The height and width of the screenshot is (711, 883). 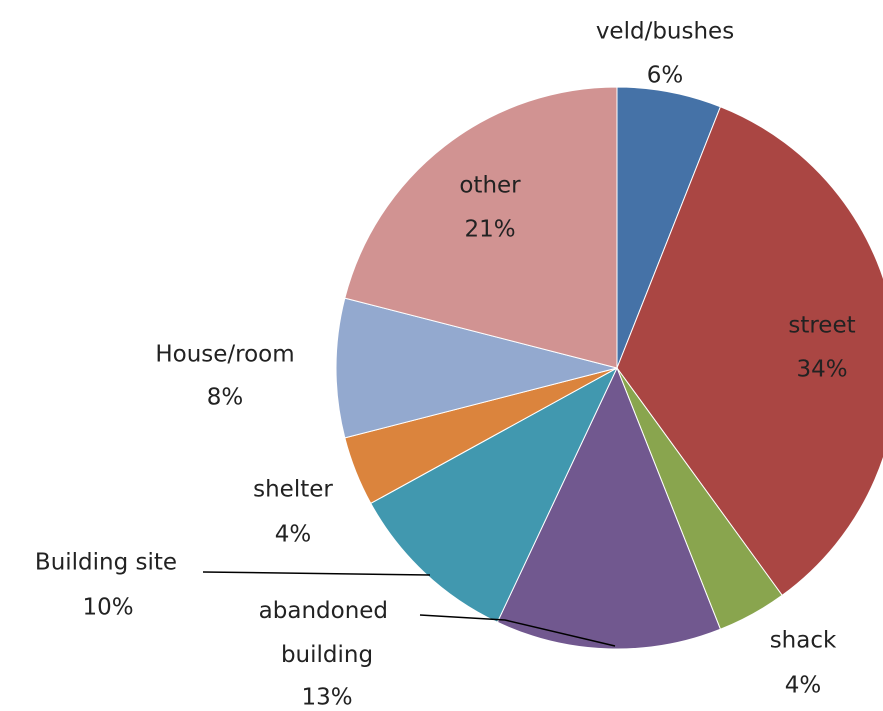 What do you see at coordinates (665, 32) in the screenshot?
I see `slice-label: veld/bushes` at bounding box center [665, 32].